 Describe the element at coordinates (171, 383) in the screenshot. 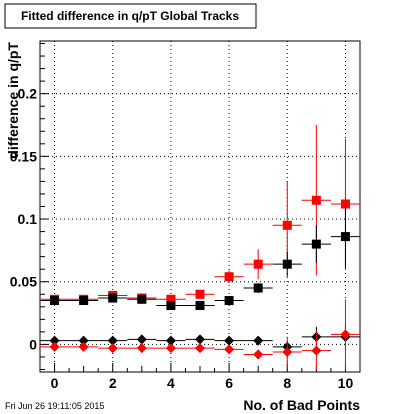

I see `x-tick-label: 4` at that location.